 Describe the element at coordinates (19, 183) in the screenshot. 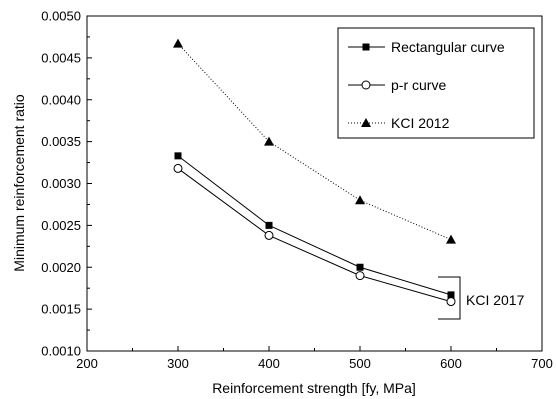

I see `y-axis-title: Minimum reinforcement ratio` at that location.